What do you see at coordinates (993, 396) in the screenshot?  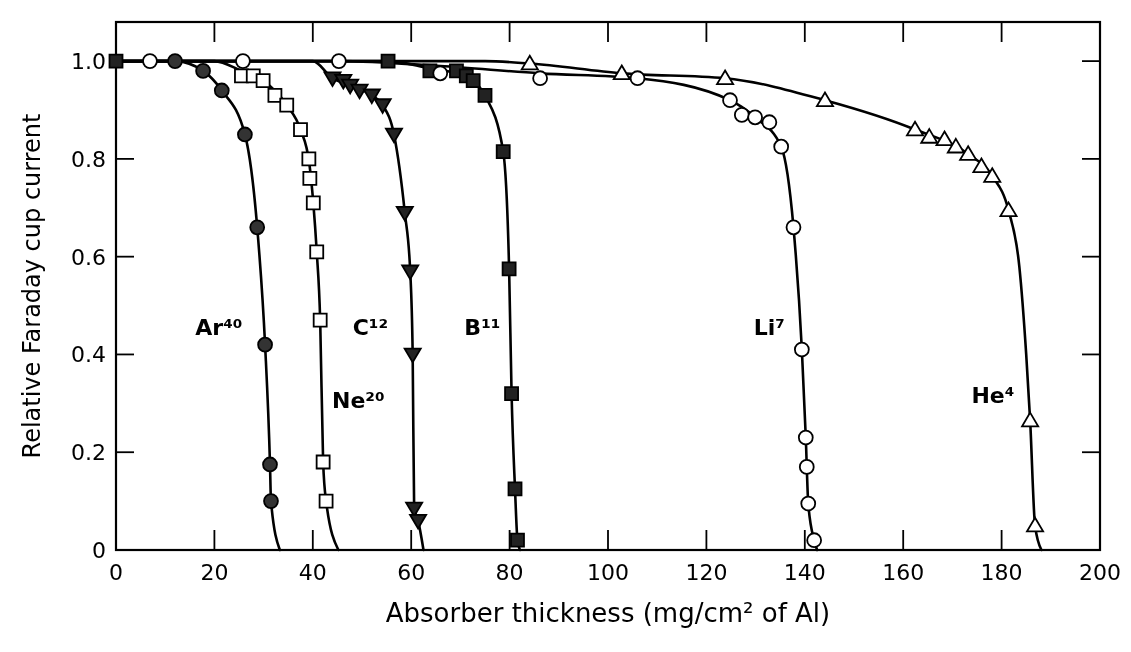 I see `series-label: He⁴` at bounding box center [993, 396].